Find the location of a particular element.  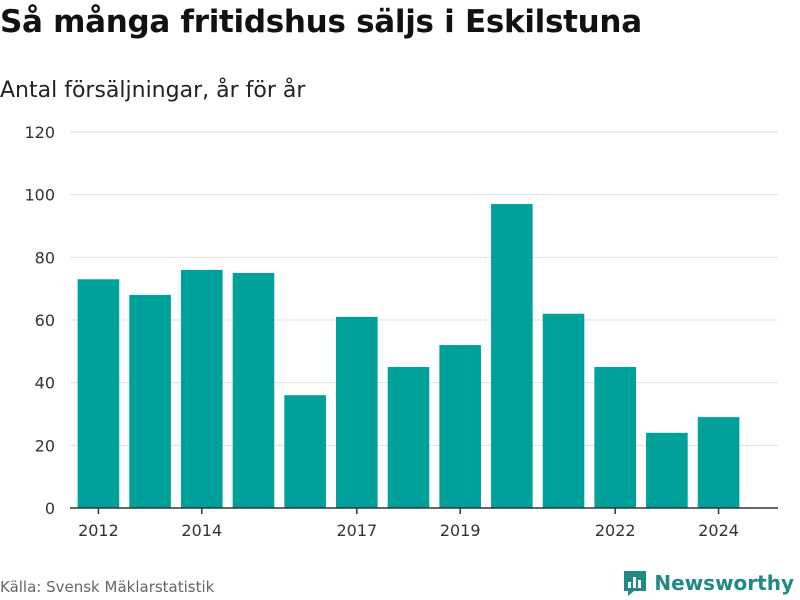

y-axis-labels: 0 20 40 60 80 100 120 is located at coordinates (39, 320).